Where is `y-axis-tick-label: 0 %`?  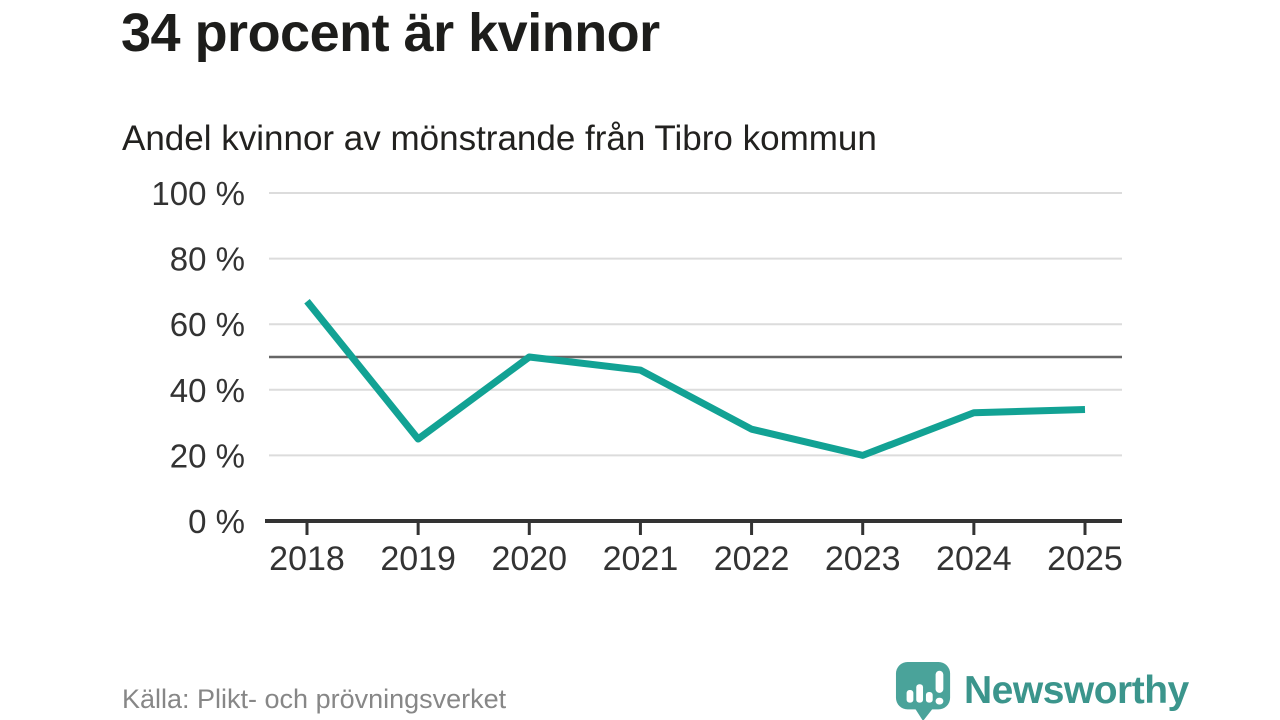
y-axis-tick-label: 0 % is located at coordinates (216, 521).